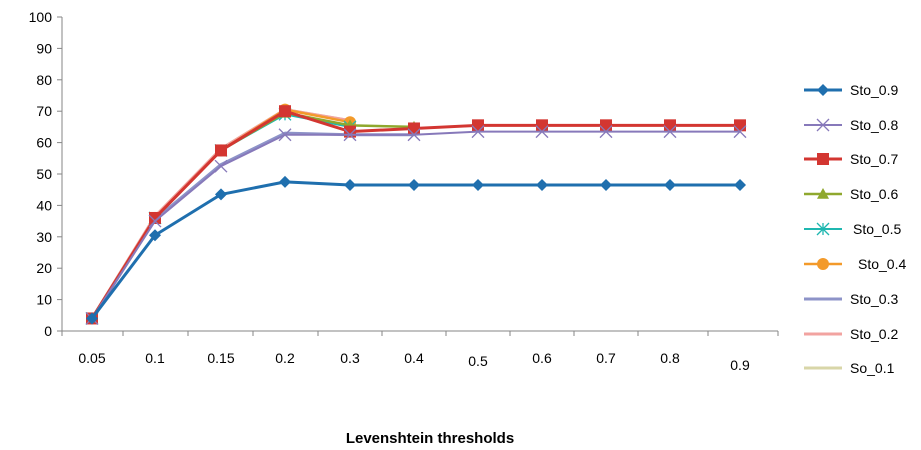 This screenshot has width=921, height=450. Describe the element at coordinates (44, 205) in the screenshot. I see `y-tick-label: 40` at that location.